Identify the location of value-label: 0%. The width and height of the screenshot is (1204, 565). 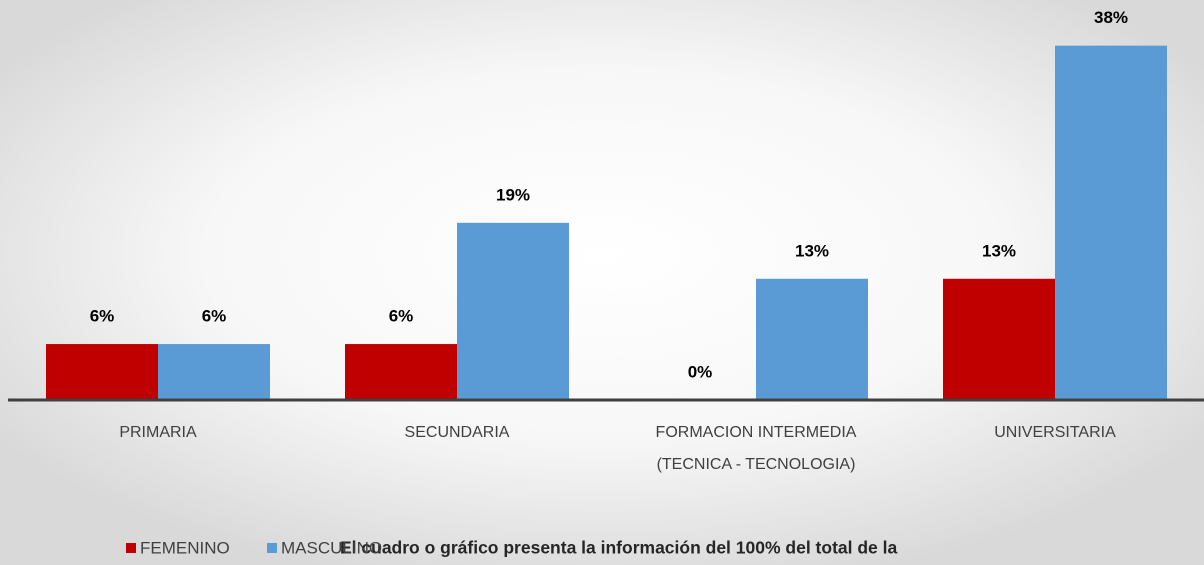
(700, 371).